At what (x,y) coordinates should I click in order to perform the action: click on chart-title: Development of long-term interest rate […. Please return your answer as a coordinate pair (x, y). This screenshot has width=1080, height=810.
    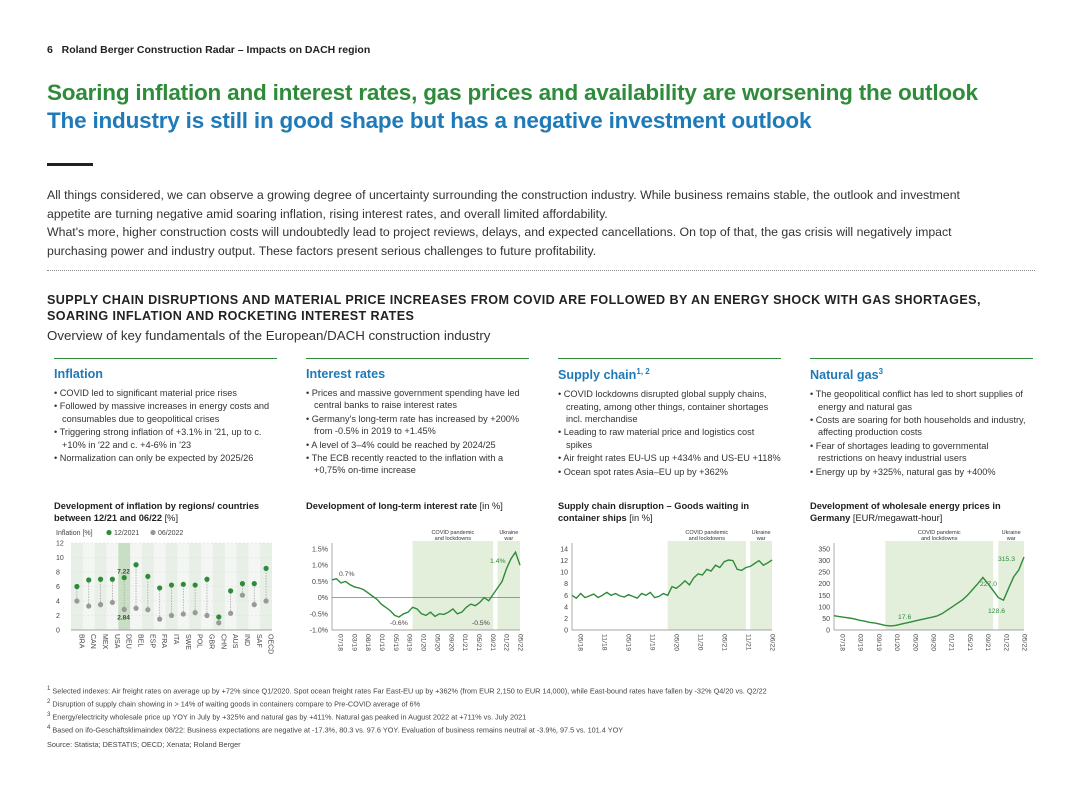
    Looking at the image, I should click on (404, 506).